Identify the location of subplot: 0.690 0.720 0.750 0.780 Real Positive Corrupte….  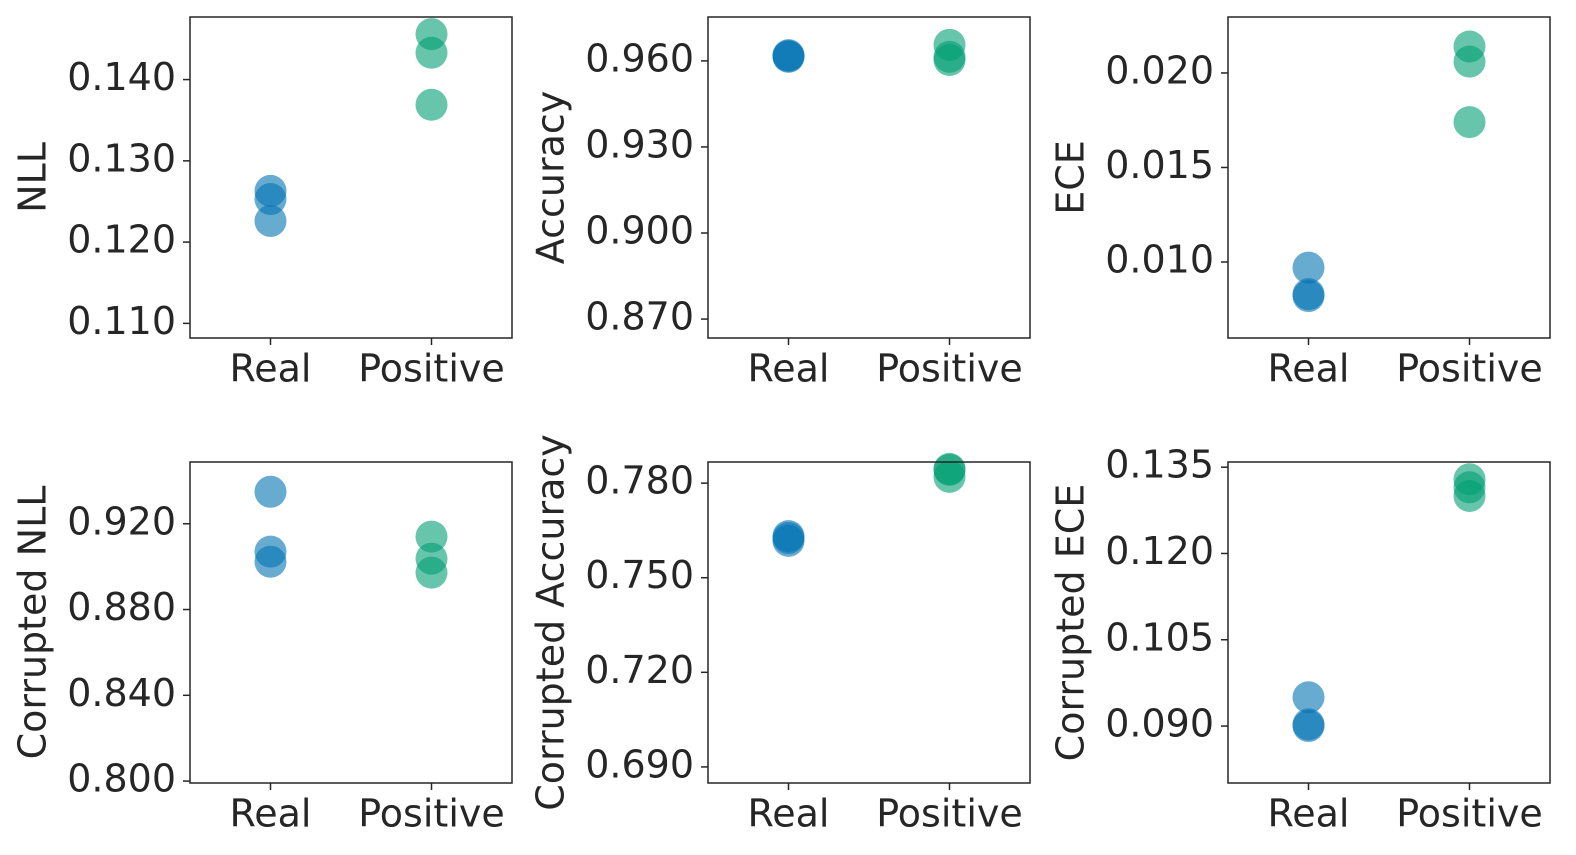
(780, 635).